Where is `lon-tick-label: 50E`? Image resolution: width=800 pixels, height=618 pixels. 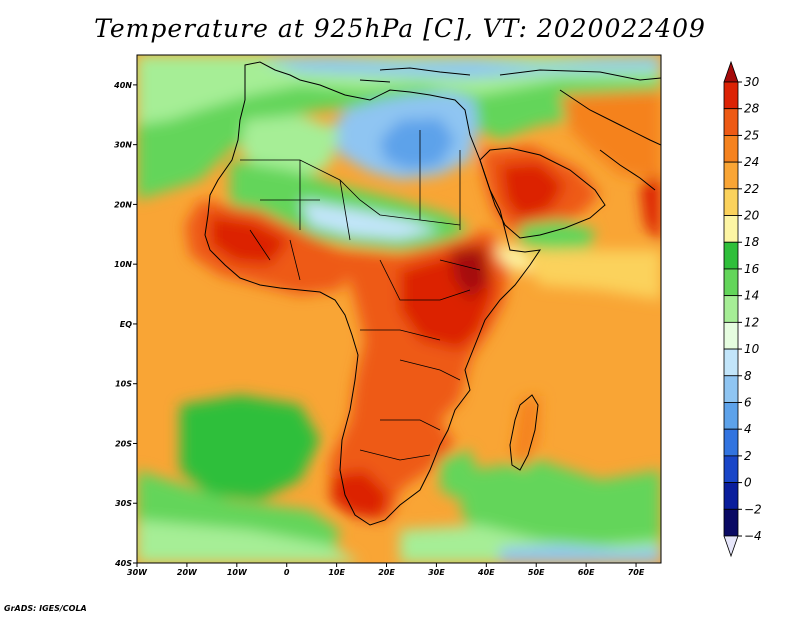
lon-tick-label: 50E is located at coordinates (536, 572).